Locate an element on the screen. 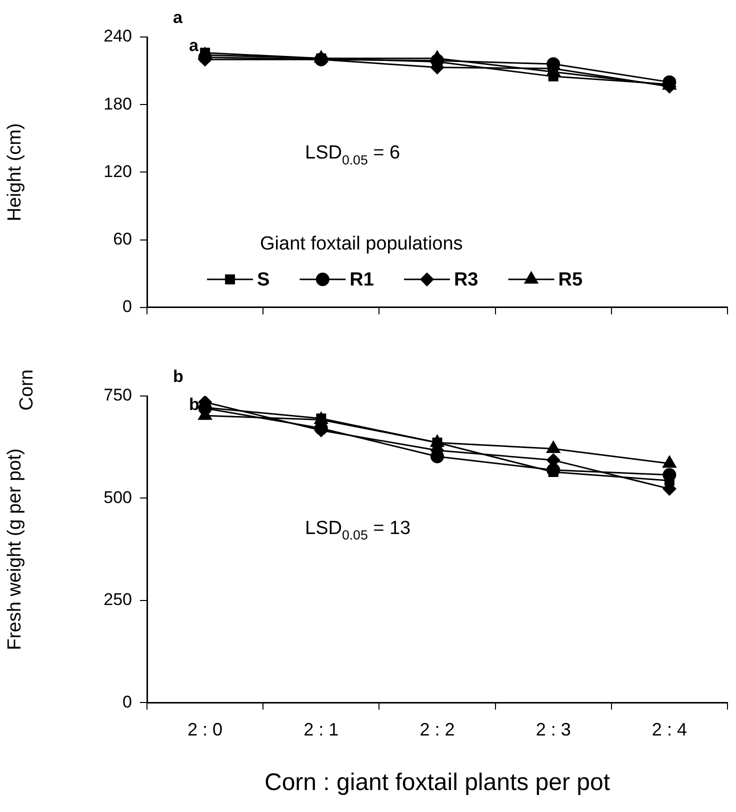  y-axis-title: Height (cm) is located at coordinates (15, 172).